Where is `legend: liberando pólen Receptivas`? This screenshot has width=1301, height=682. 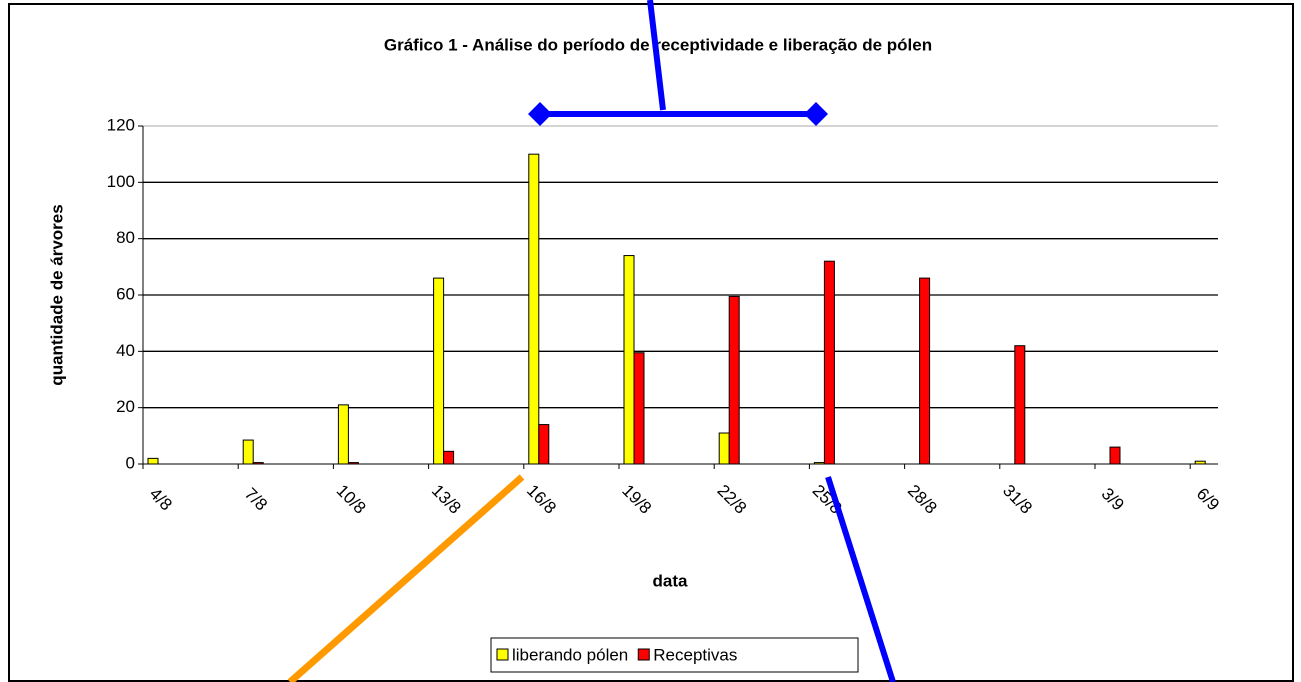 legend: liberando pólen Receptivas is located at coordinates (616, 654).